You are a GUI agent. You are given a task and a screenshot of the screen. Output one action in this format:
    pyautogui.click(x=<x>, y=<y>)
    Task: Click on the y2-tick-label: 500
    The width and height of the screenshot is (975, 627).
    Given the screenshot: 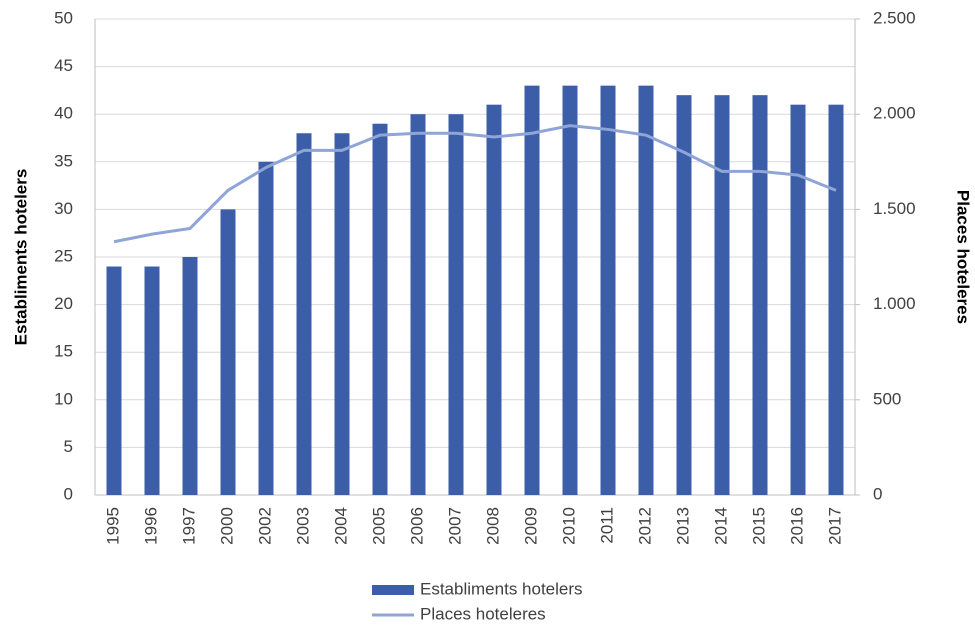 What is the action you would take?
    pyautogui.click(x=887, y=398)
    